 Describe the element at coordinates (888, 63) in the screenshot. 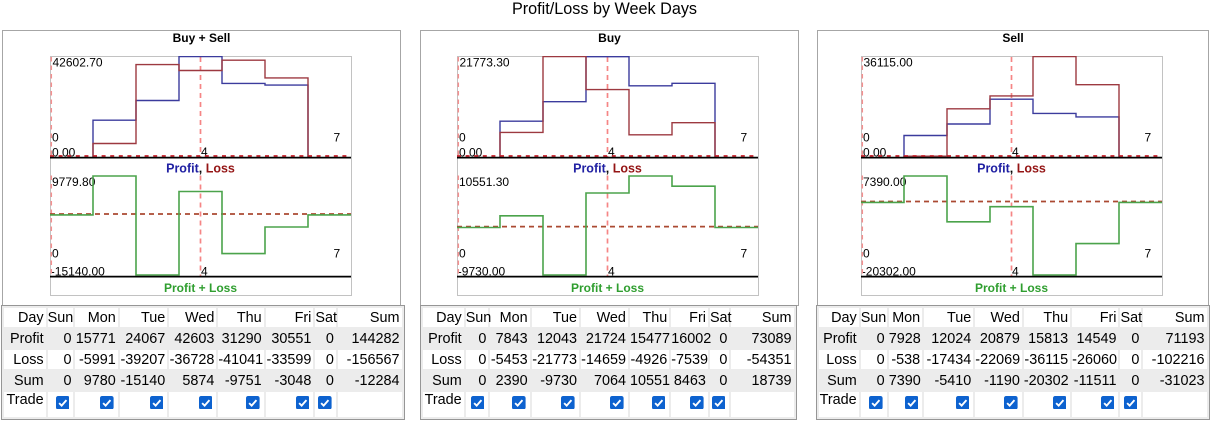

I see `svg-text: 36115.00` at that location.